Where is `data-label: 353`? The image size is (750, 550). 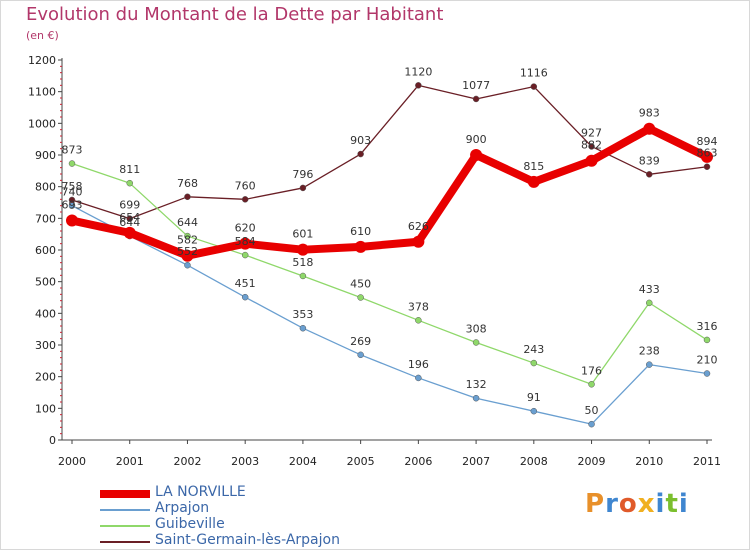
data-label: 353 is located at coordinates (302, 314).